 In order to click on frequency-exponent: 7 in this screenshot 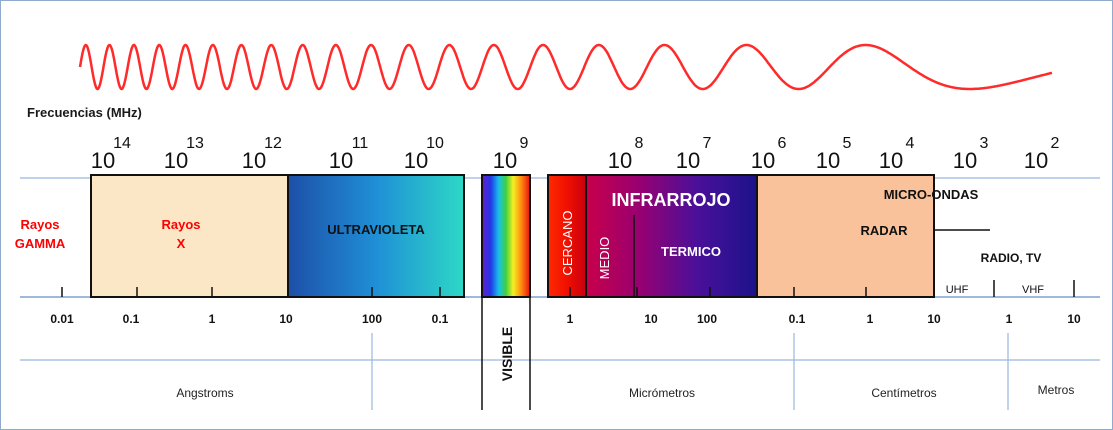, I will do `click(707, 143)`.